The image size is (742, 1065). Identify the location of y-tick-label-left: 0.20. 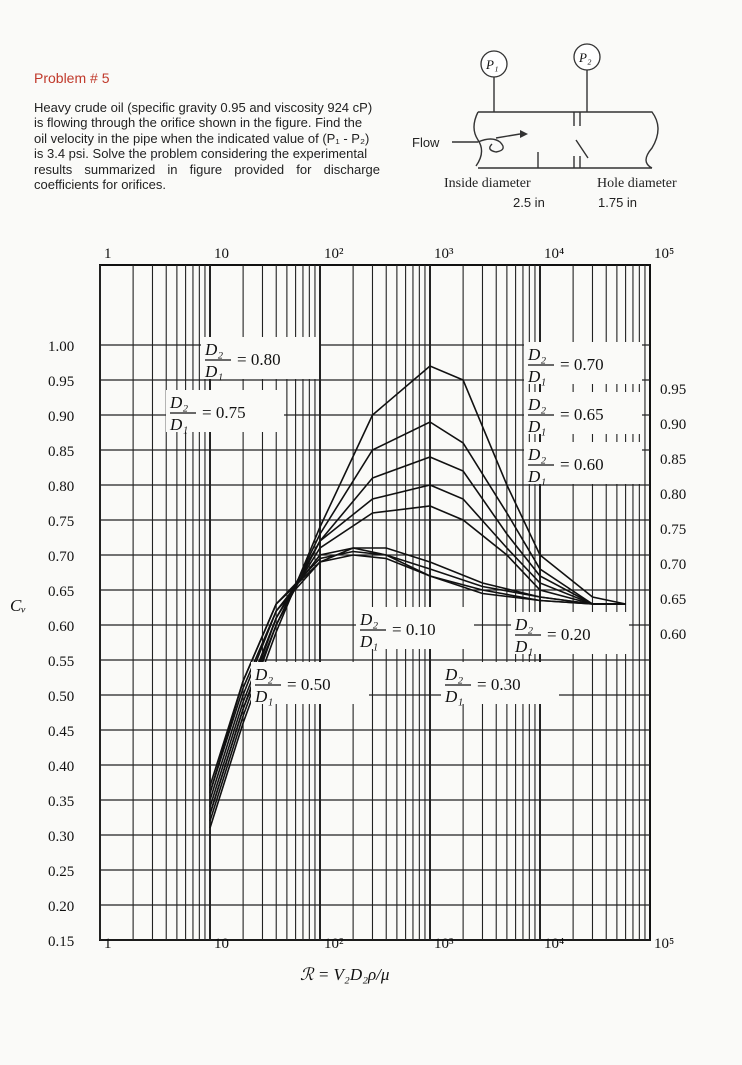
(61, 907).